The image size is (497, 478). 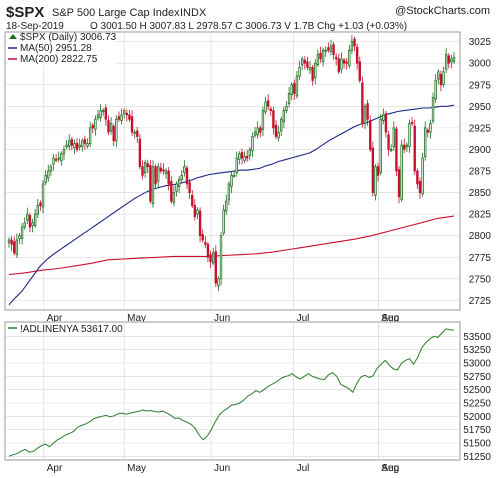 I want to click on price-tick-label: 2725, so click(x=480, y=301).